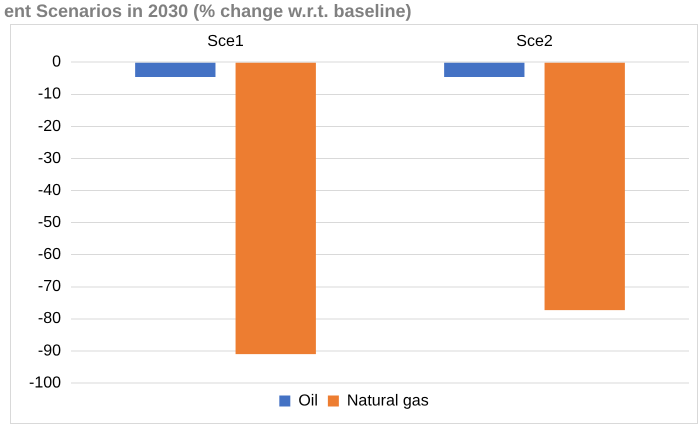 The image size is (699, 425). Describe the element at coordinates (50, 287) in the screenshot. I see `y-tick-label: -70` at that location.